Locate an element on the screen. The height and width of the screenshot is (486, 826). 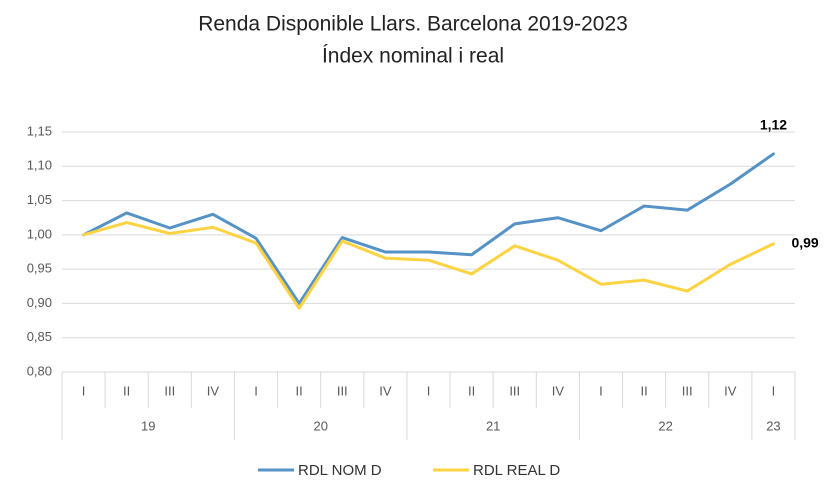
chart-subtitle: Índex nominal i real is located at coordinates (413, 56).